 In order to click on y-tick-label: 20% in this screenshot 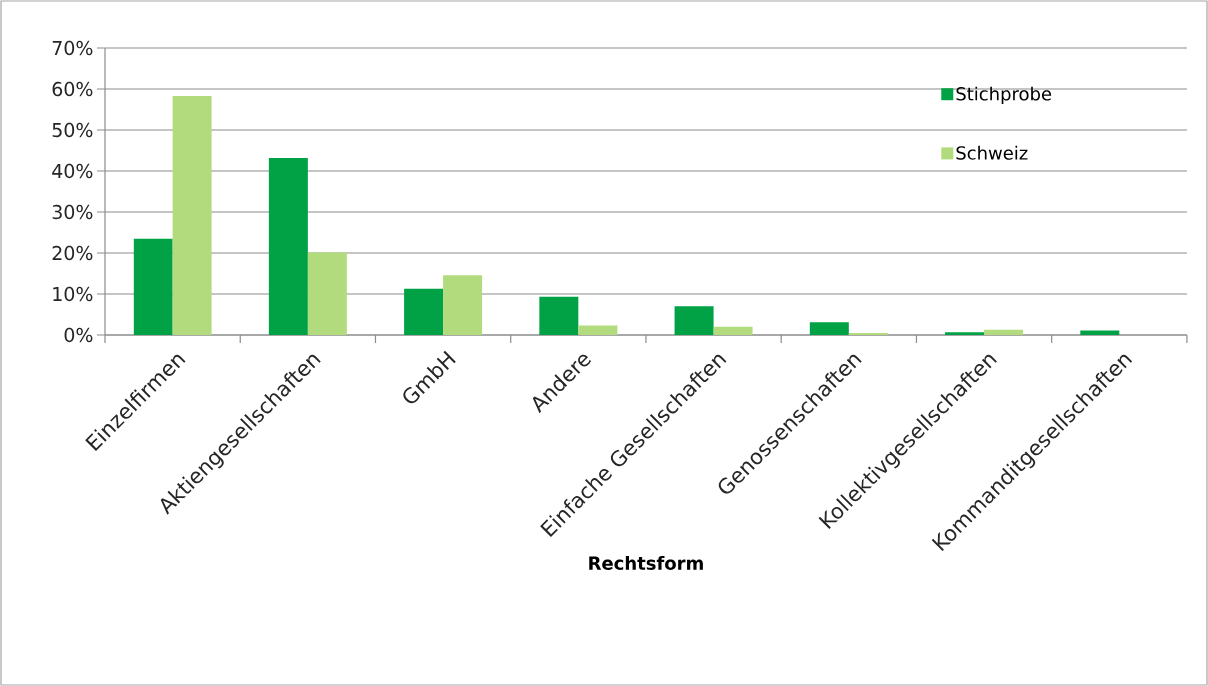, I will do `click(72, 253)`.